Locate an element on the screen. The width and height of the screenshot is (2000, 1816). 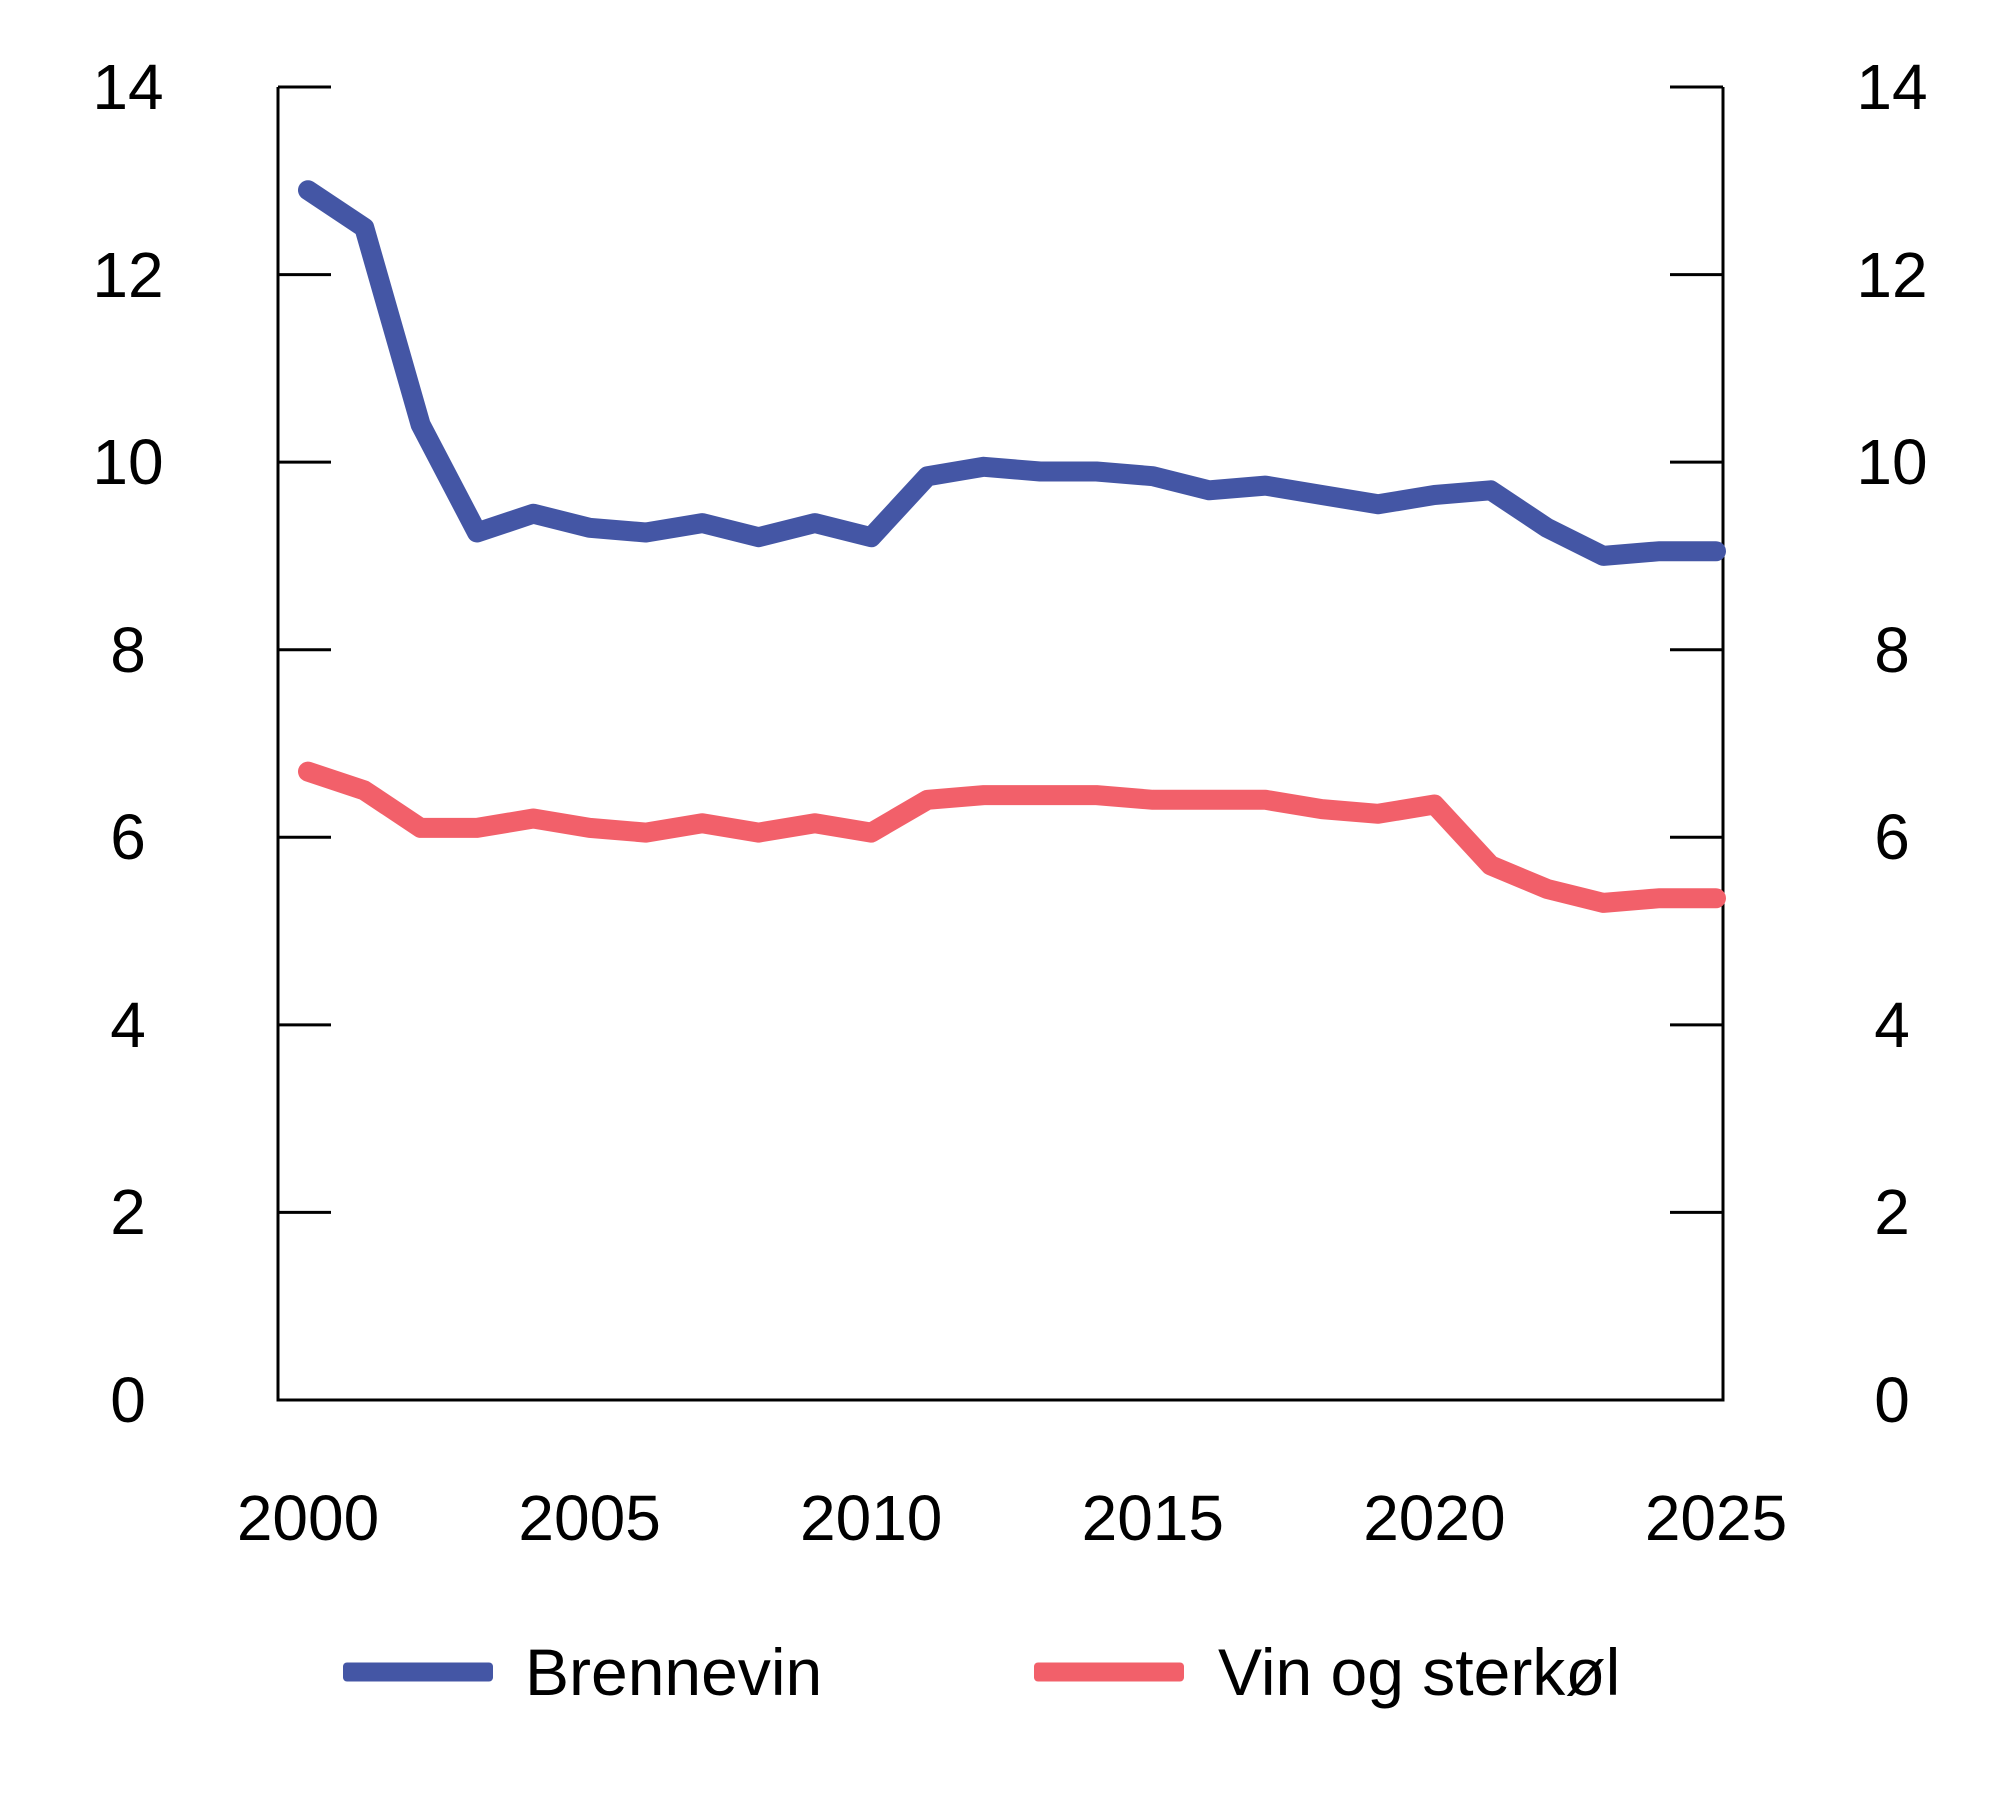
x-tick-label: 2025 is located at coordinates (1716, 1518).